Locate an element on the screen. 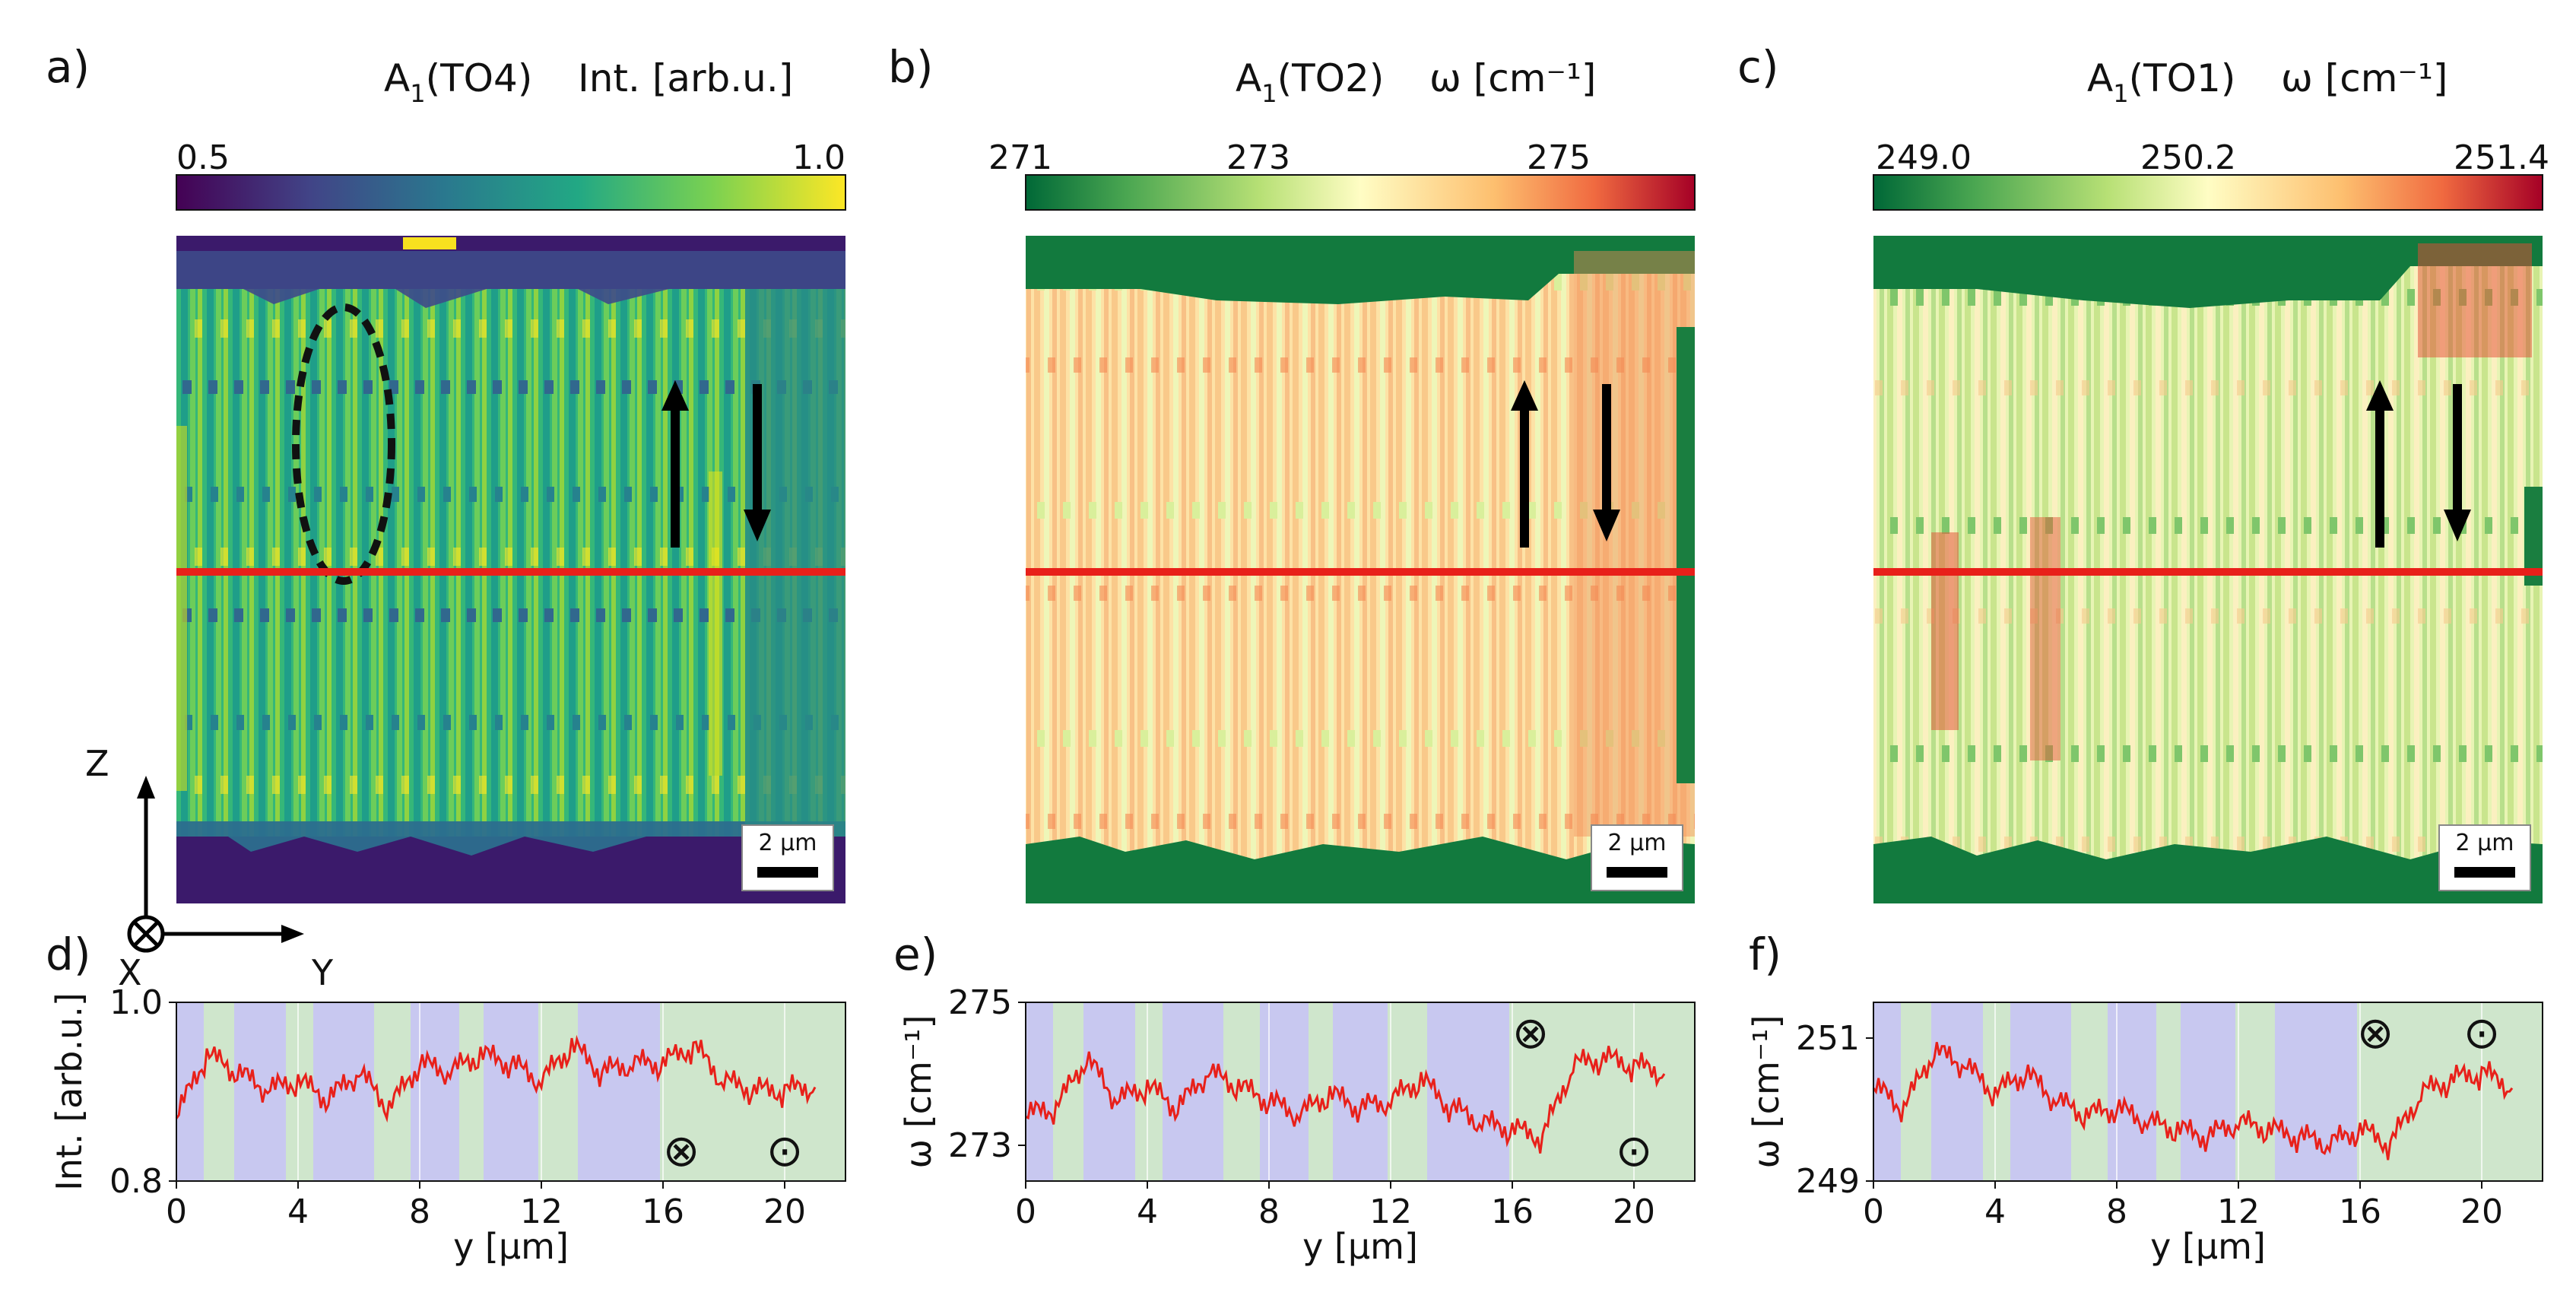 This screenshot has width=2576, height=1305. heatmap-b-annotations: 2 µm is located at coordinates (1360, 636).